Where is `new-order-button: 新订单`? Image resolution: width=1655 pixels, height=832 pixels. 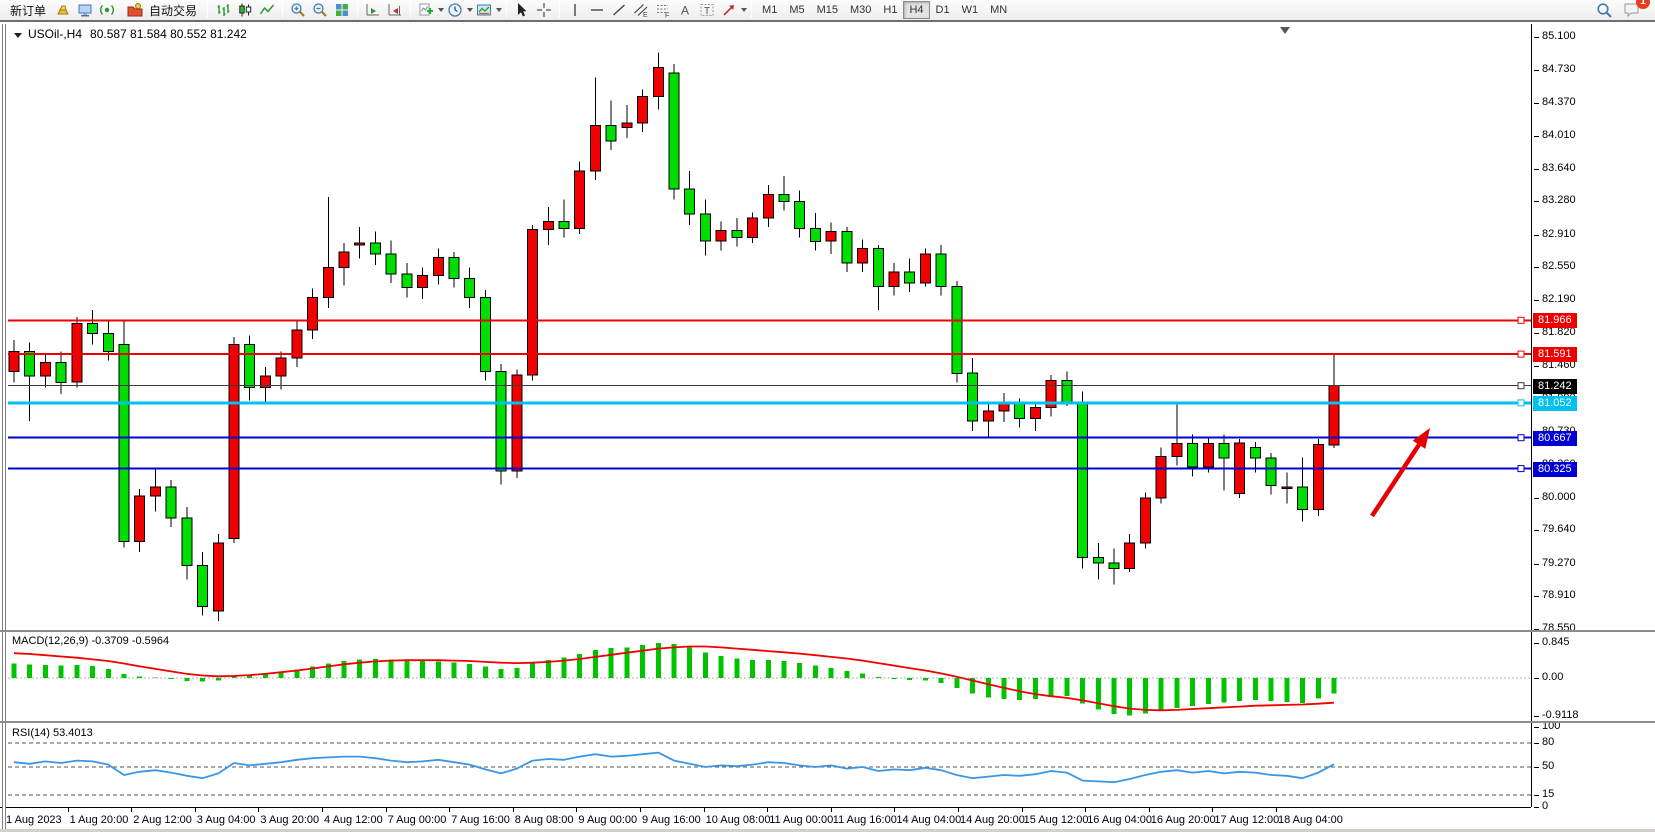 new-order-button: 新订单 is located at coordinates (28, 10).